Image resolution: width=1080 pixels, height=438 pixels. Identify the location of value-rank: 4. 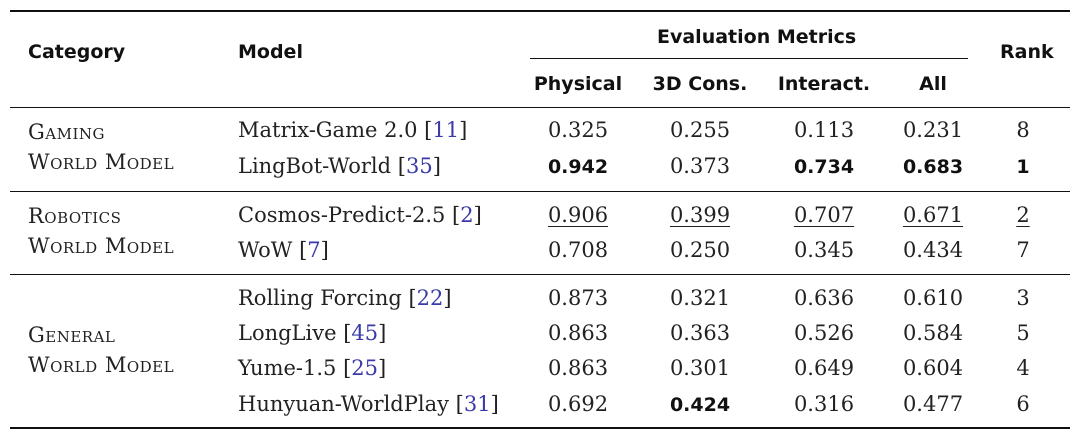
(1023, 368).